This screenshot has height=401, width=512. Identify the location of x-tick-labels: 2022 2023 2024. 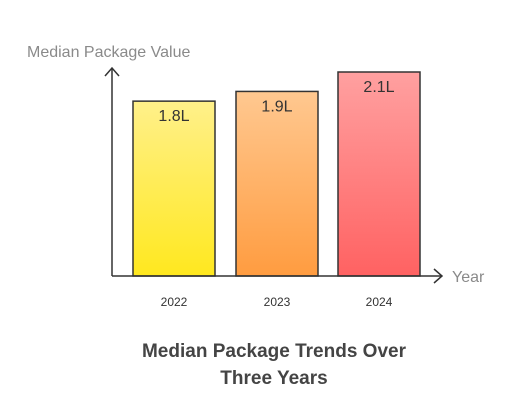
(277, 302).